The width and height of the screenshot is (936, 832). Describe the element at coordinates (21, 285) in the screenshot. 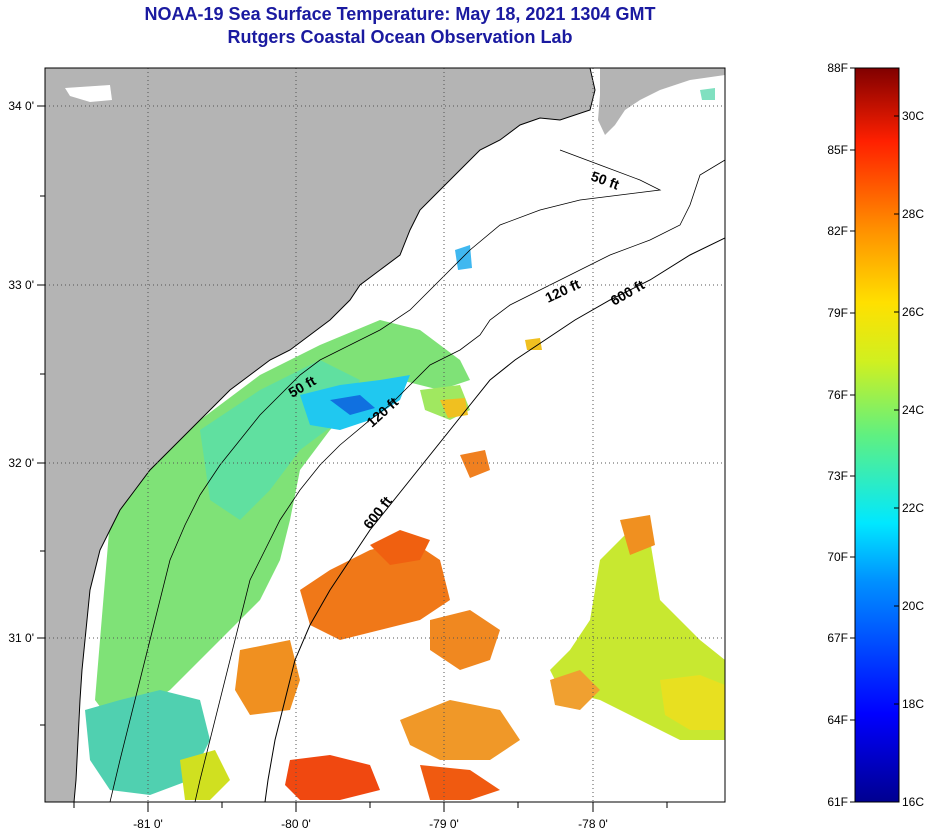

I see `lat-label: 33 0'` at that location.